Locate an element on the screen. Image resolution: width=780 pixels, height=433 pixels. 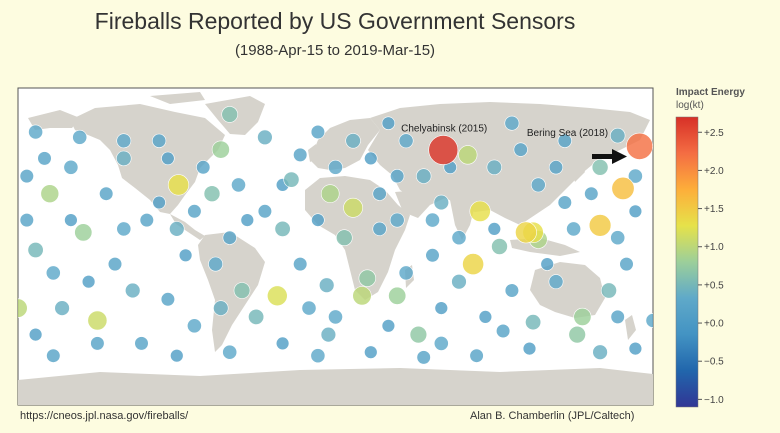
colorbar-tick-label: +1.5 is located at coordinates (714, 209).